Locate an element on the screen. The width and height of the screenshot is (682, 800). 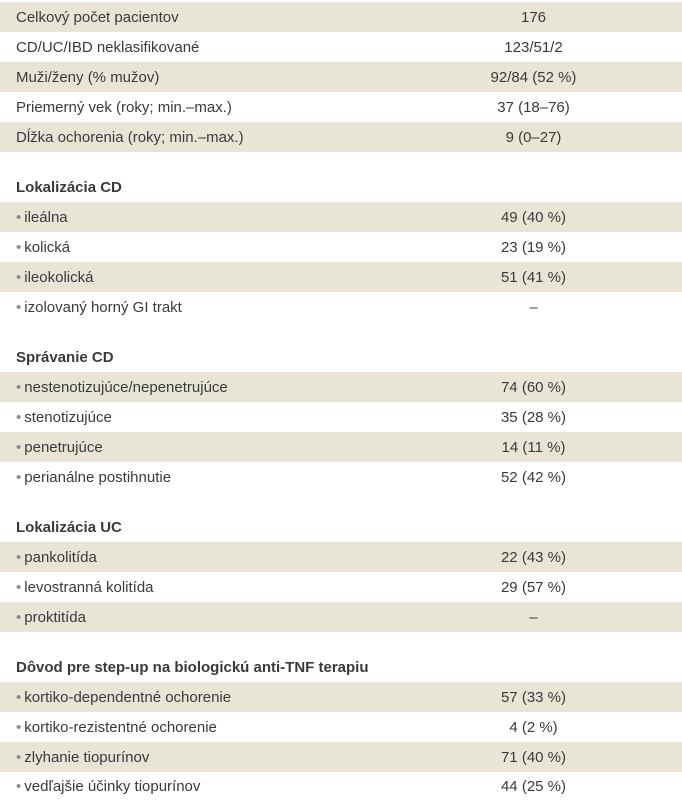
row-value: 123/51/2 is located at coordinates (533, 47).